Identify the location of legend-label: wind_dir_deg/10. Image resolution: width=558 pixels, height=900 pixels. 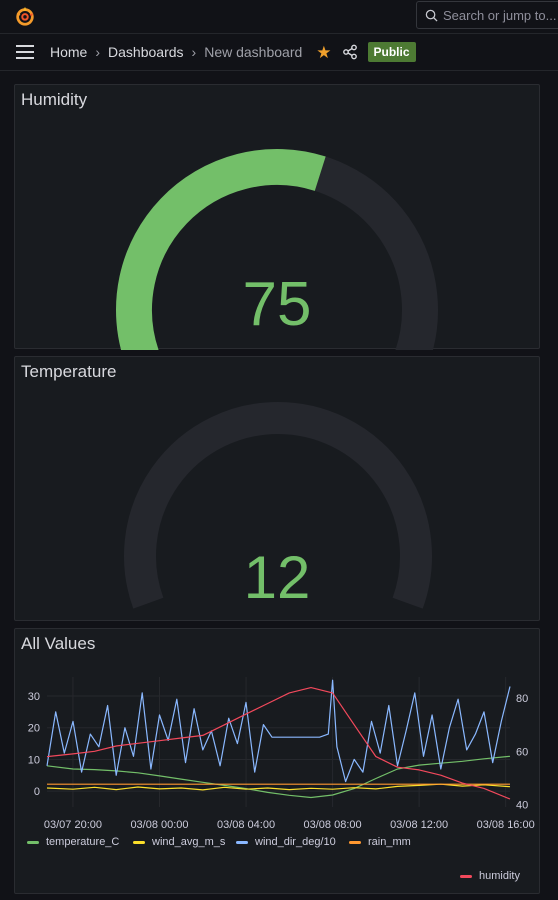
(295, 842).